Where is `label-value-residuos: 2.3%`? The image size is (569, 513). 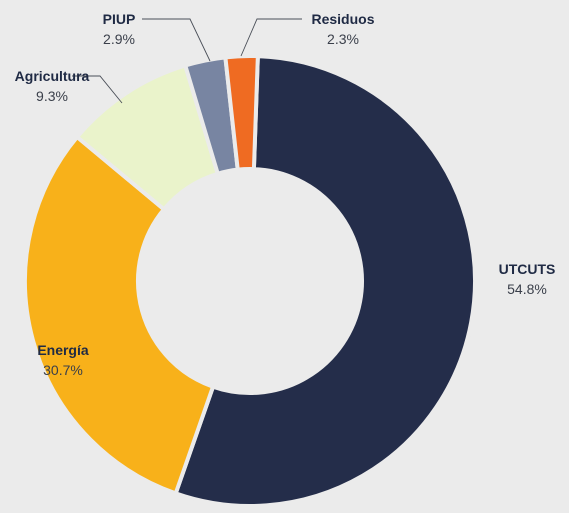 label-value-residuos: 2.3% is located at coordinates (343, 39).